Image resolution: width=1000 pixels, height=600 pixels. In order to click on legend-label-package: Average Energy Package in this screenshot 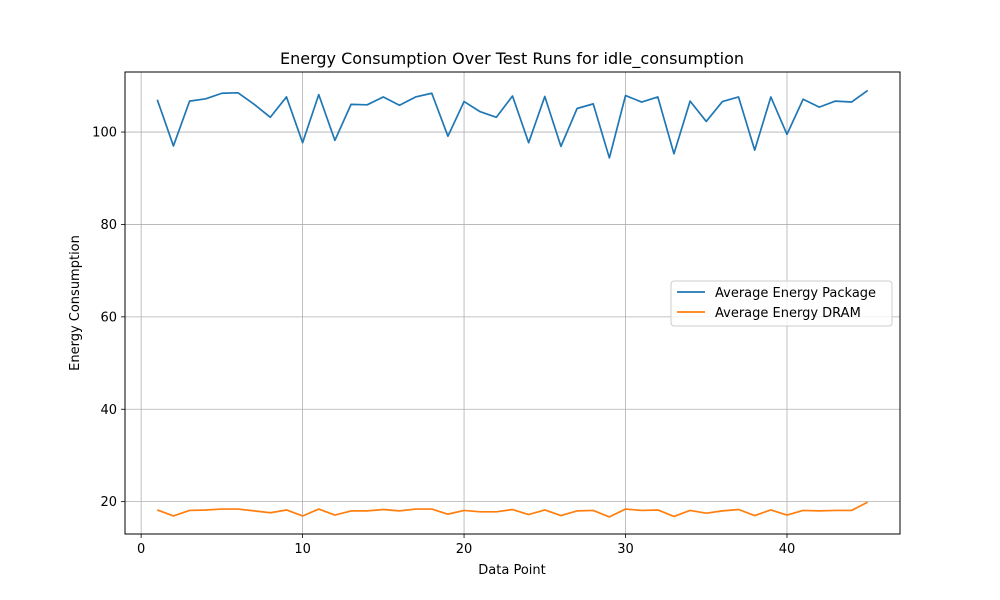, I will do `click(795, 293)`.